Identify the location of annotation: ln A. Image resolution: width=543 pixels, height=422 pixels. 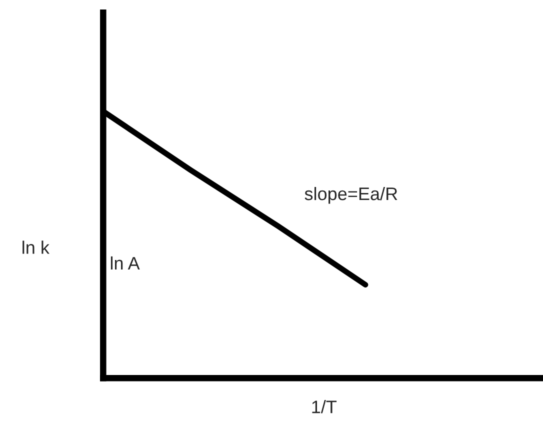
(125, 263).